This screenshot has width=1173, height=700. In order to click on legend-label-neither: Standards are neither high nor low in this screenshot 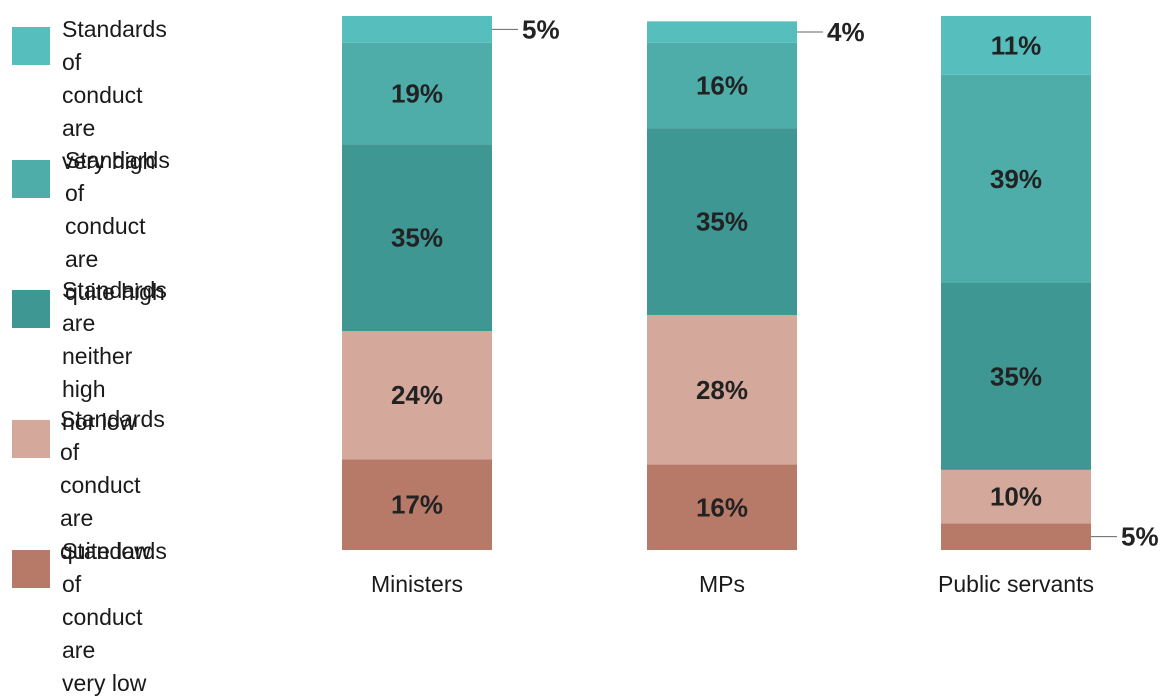, I will do `click(114, 356)`.